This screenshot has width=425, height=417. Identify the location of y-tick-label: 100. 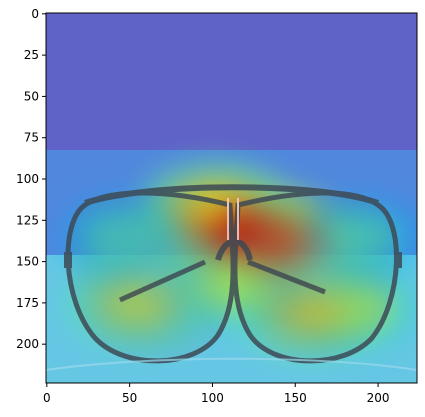
(27, 179).